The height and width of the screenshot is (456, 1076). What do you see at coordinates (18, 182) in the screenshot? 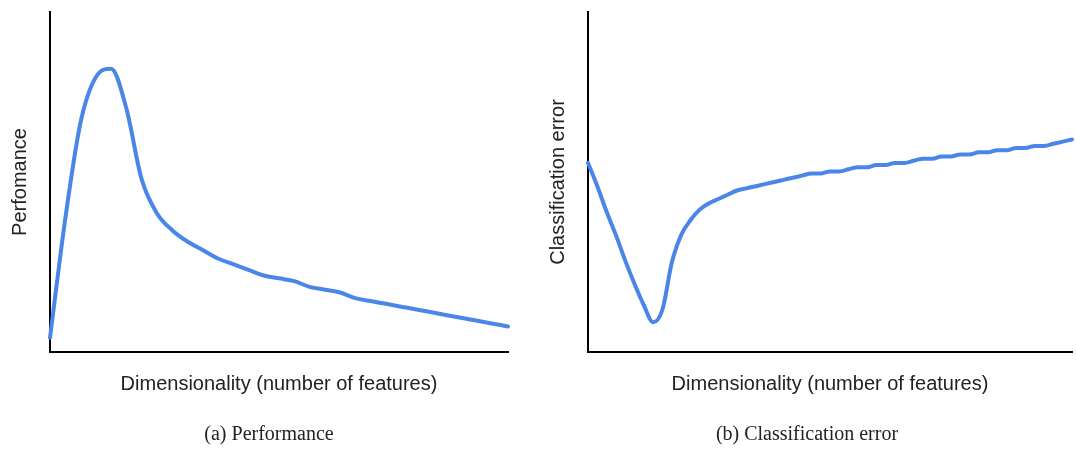
I see `y-axis-title: Perfomance` at bounding box center [18, 182].